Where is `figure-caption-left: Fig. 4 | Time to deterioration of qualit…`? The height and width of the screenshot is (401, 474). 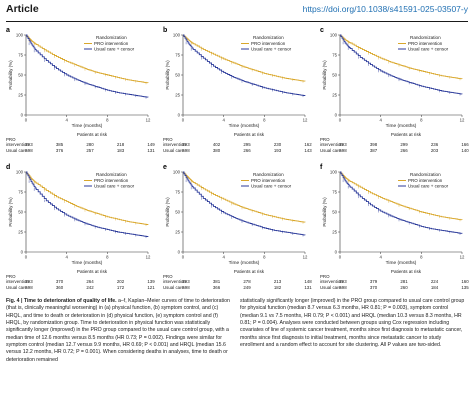 figure-caption-left: Fig. 4 | Time to deterioration of qualit… is located at coordinates (119, 331).